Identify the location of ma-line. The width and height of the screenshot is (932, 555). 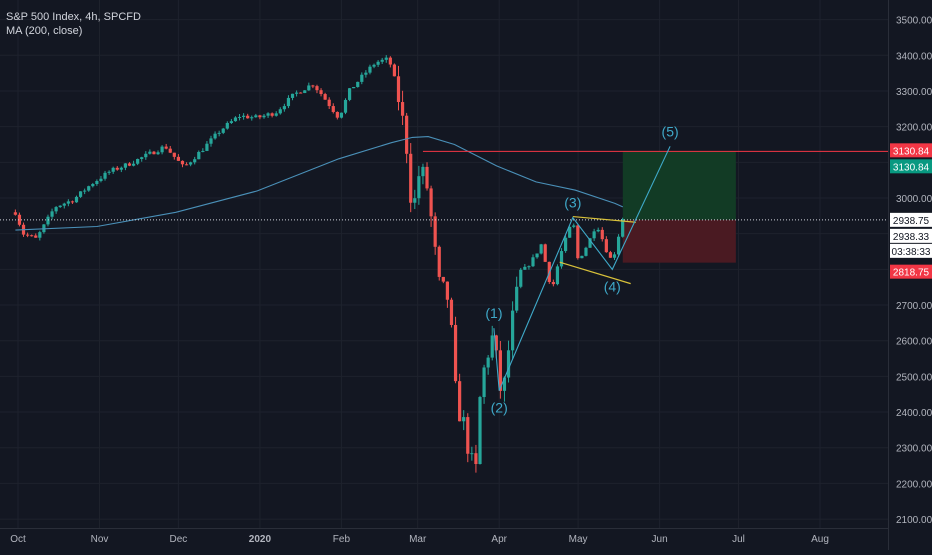
(319, 183).